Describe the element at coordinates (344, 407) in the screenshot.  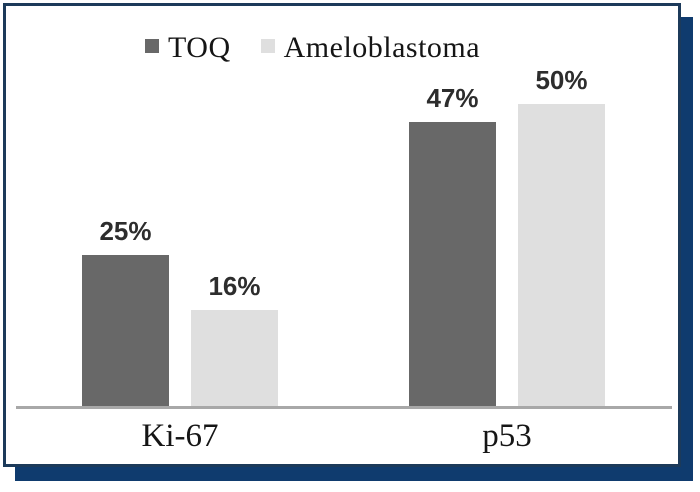
I see `x-axis-line` at that location.